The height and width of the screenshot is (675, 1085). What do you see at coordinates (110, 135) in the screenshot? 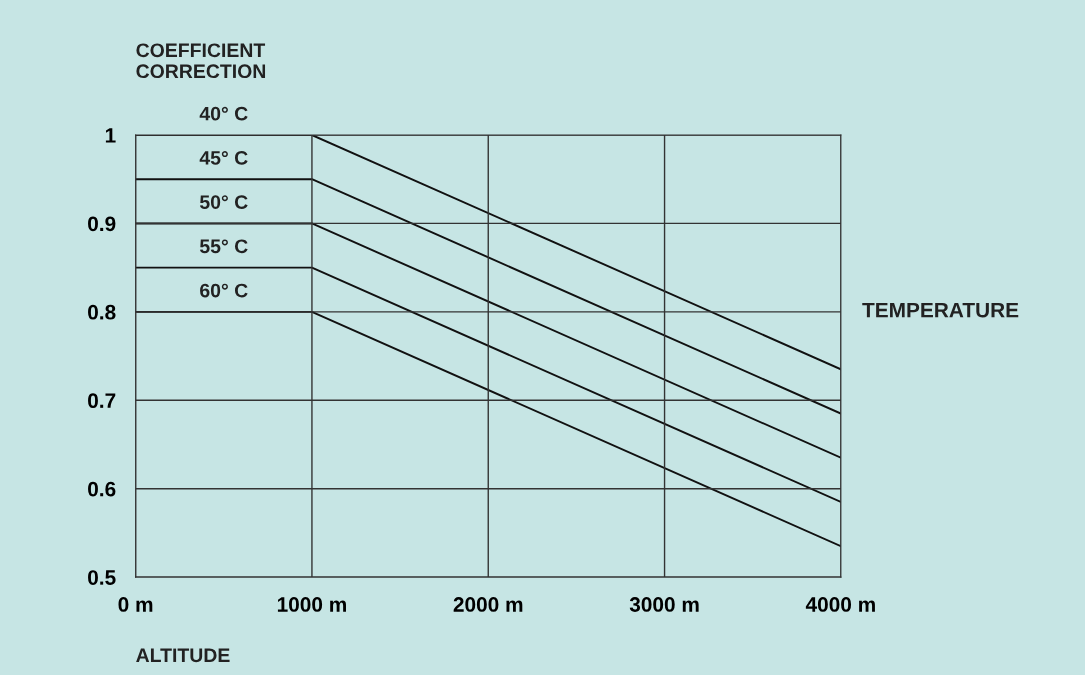
I see `y-tick-label: 1` at bounding box center [110, 135].